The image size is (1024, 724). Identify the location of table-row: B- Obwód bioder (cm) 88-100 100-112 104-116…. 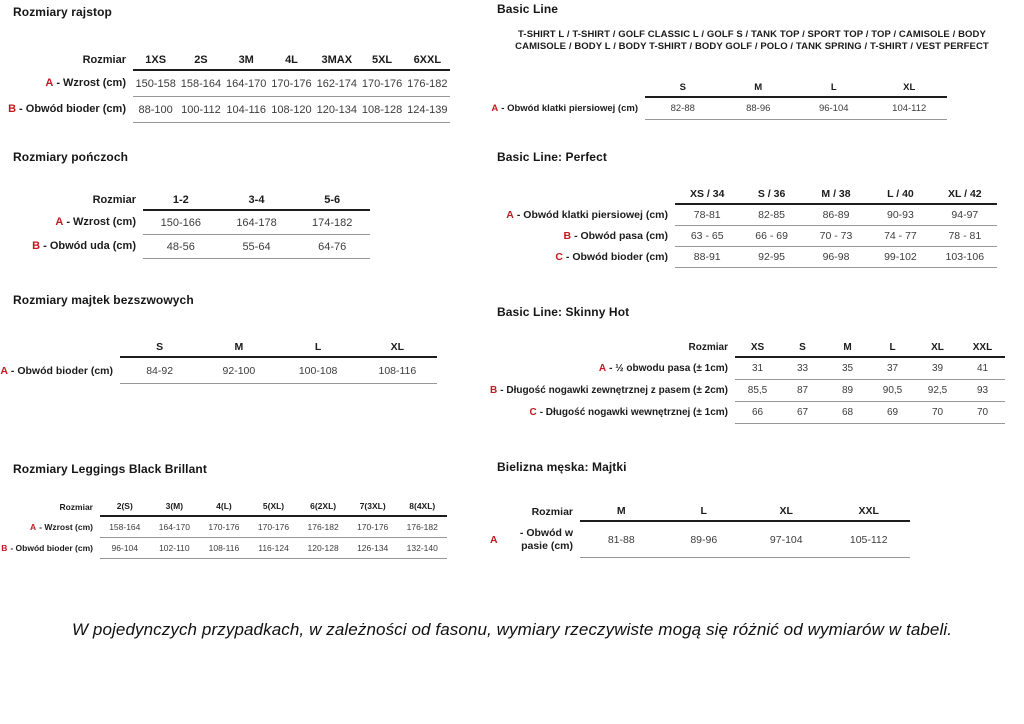
(225, 110).